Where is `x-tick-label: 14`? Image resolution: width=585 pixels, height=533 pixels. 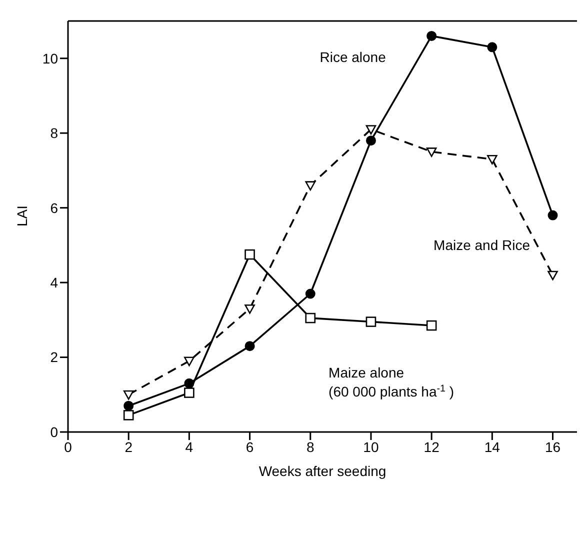
x-tick-label: 14 is located at coordinates (492, 446).